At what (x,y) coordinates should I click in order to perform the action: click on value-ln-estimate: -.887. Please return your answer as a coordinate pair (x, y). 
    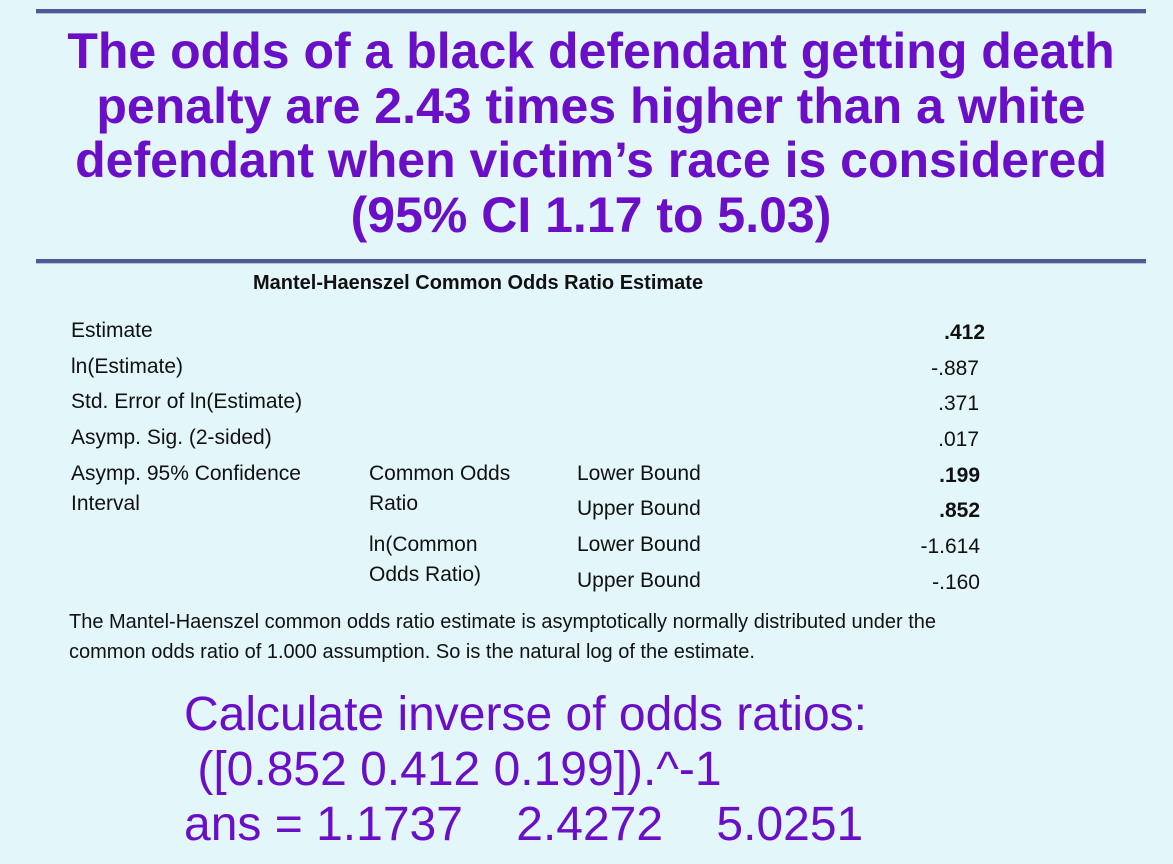
    Looking at the image, I should click on (955, 368).